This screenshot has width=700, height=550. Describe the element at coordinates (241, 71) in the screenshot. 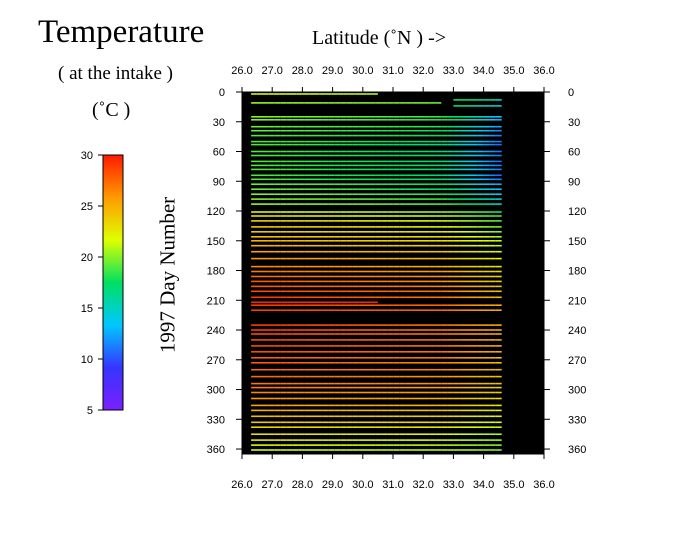

I see `x-tick-label-top: 26.0` at that location.